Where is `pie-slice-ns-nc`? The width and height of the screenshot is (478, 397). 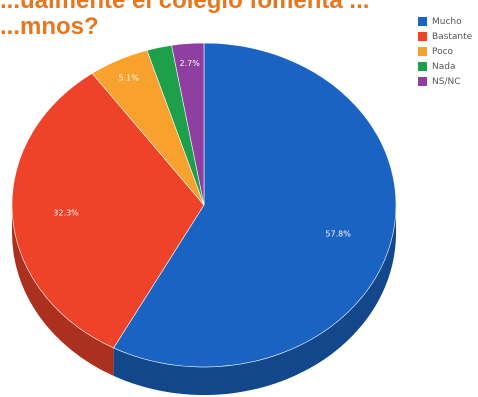 pie-slice-ns-nc is located at coordinates (188, 124).